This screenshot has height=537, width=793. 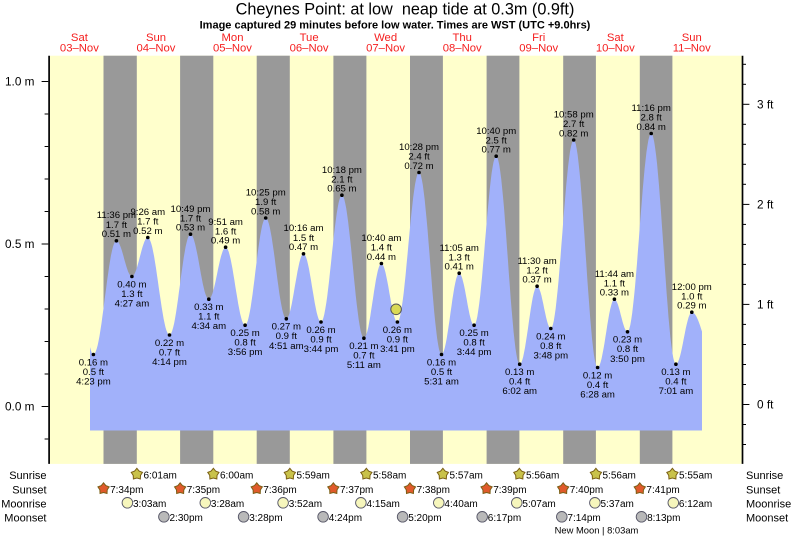 I want to click on svg-text: 5:07am, so click(x=538, y=504).